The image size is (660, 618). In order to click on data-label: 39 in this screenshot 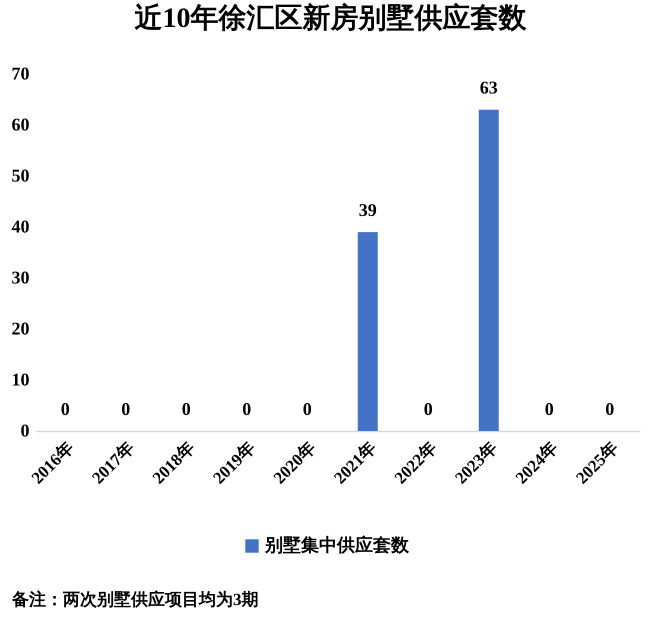, I will do `click(367, 210)`.